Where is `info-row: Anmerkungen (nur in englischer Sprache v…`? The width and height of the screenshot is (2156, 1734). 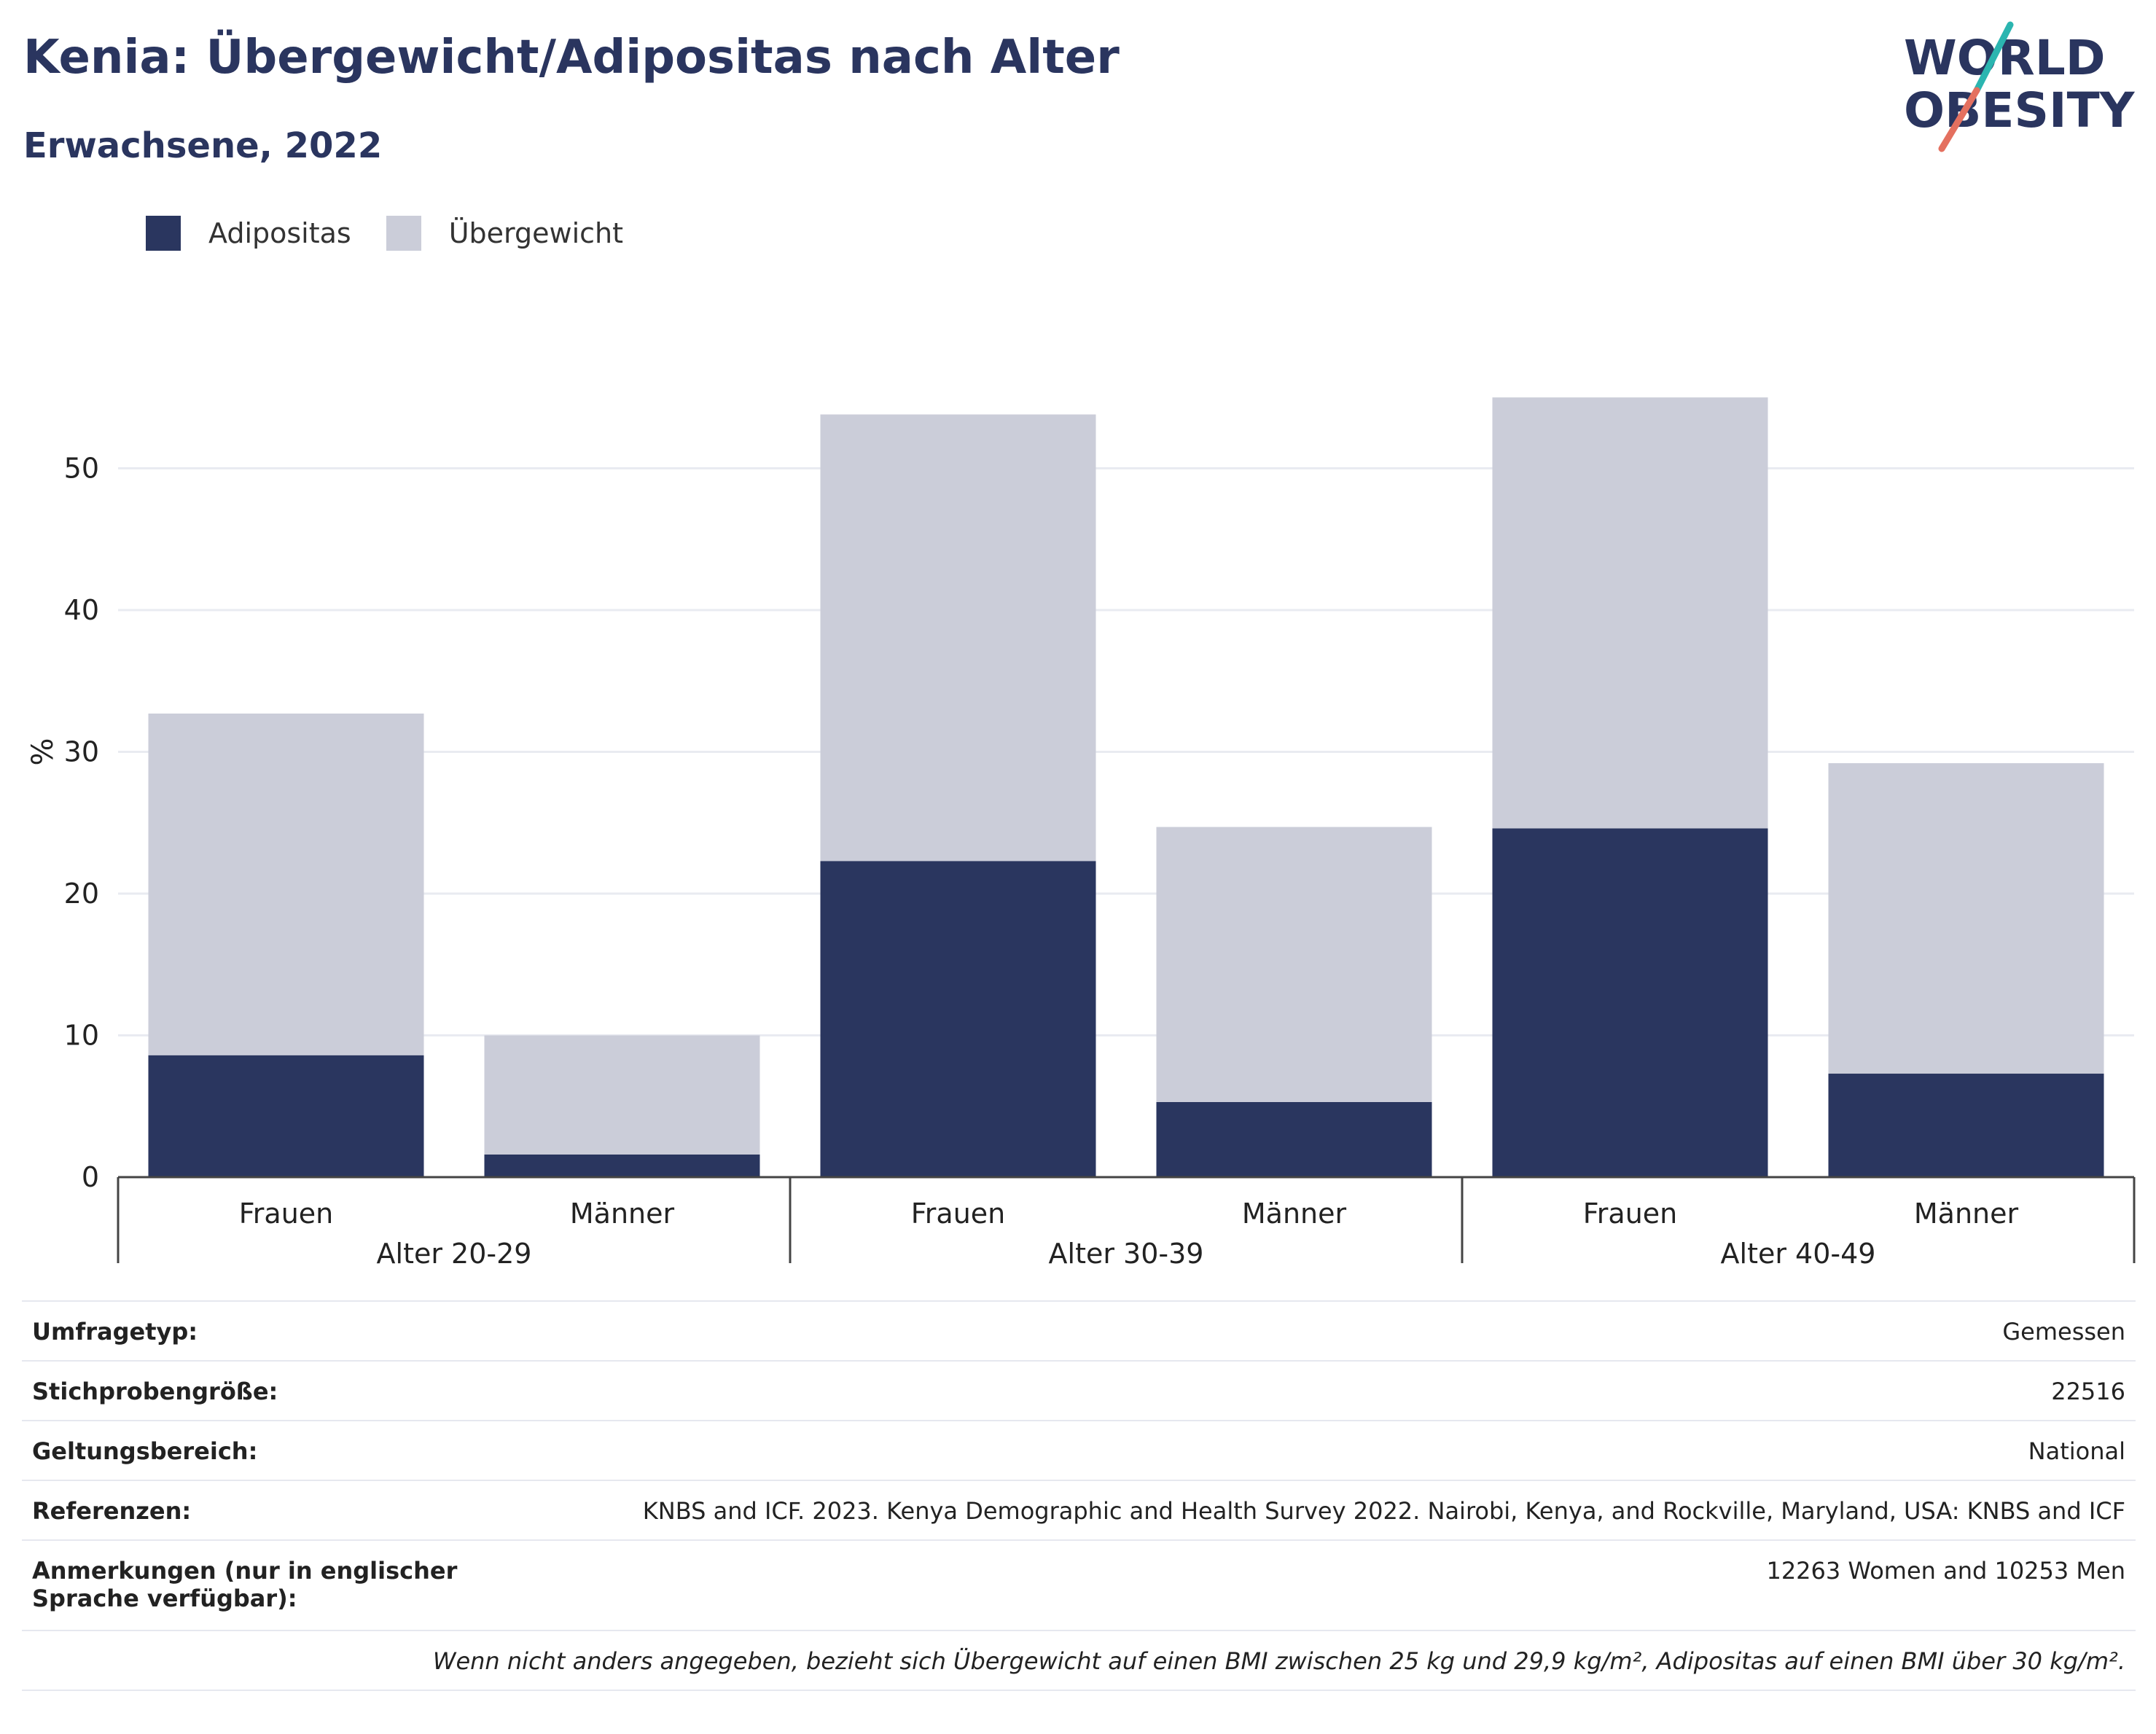
info-row: Anmerkungen (nur in englischer Sprache v… is located at coordinates (1079, 1585).